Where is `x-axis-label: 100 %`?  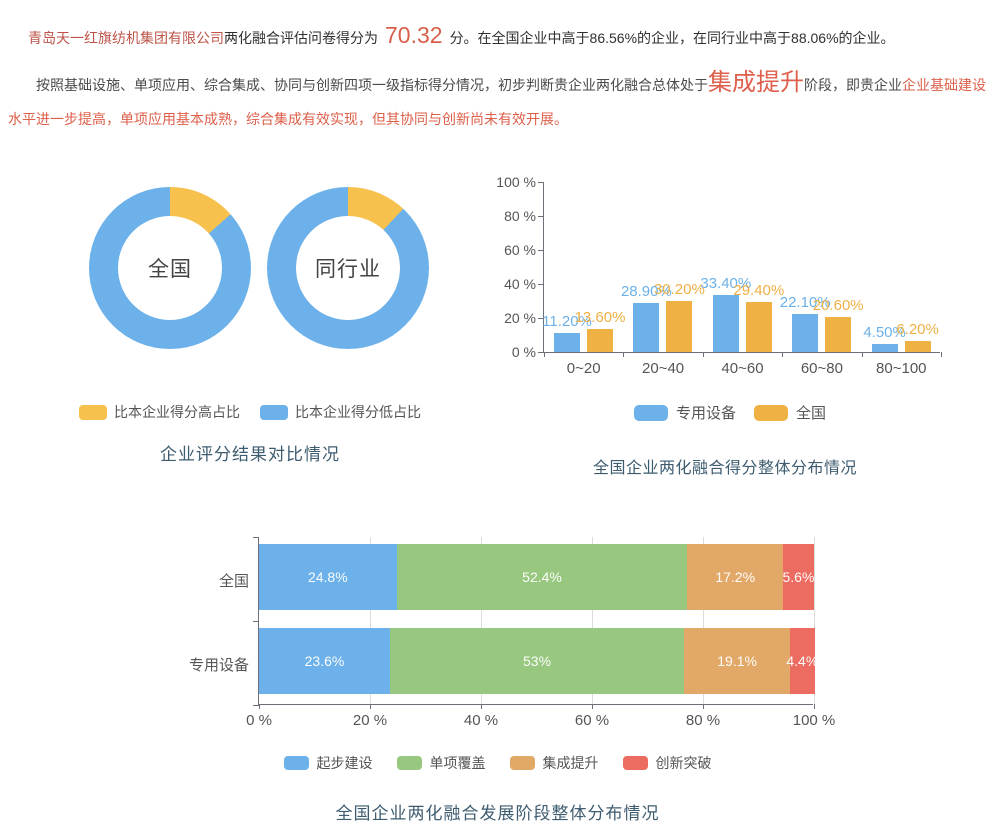
x-axis-label: 100 % is located at coordinates (814, 720).